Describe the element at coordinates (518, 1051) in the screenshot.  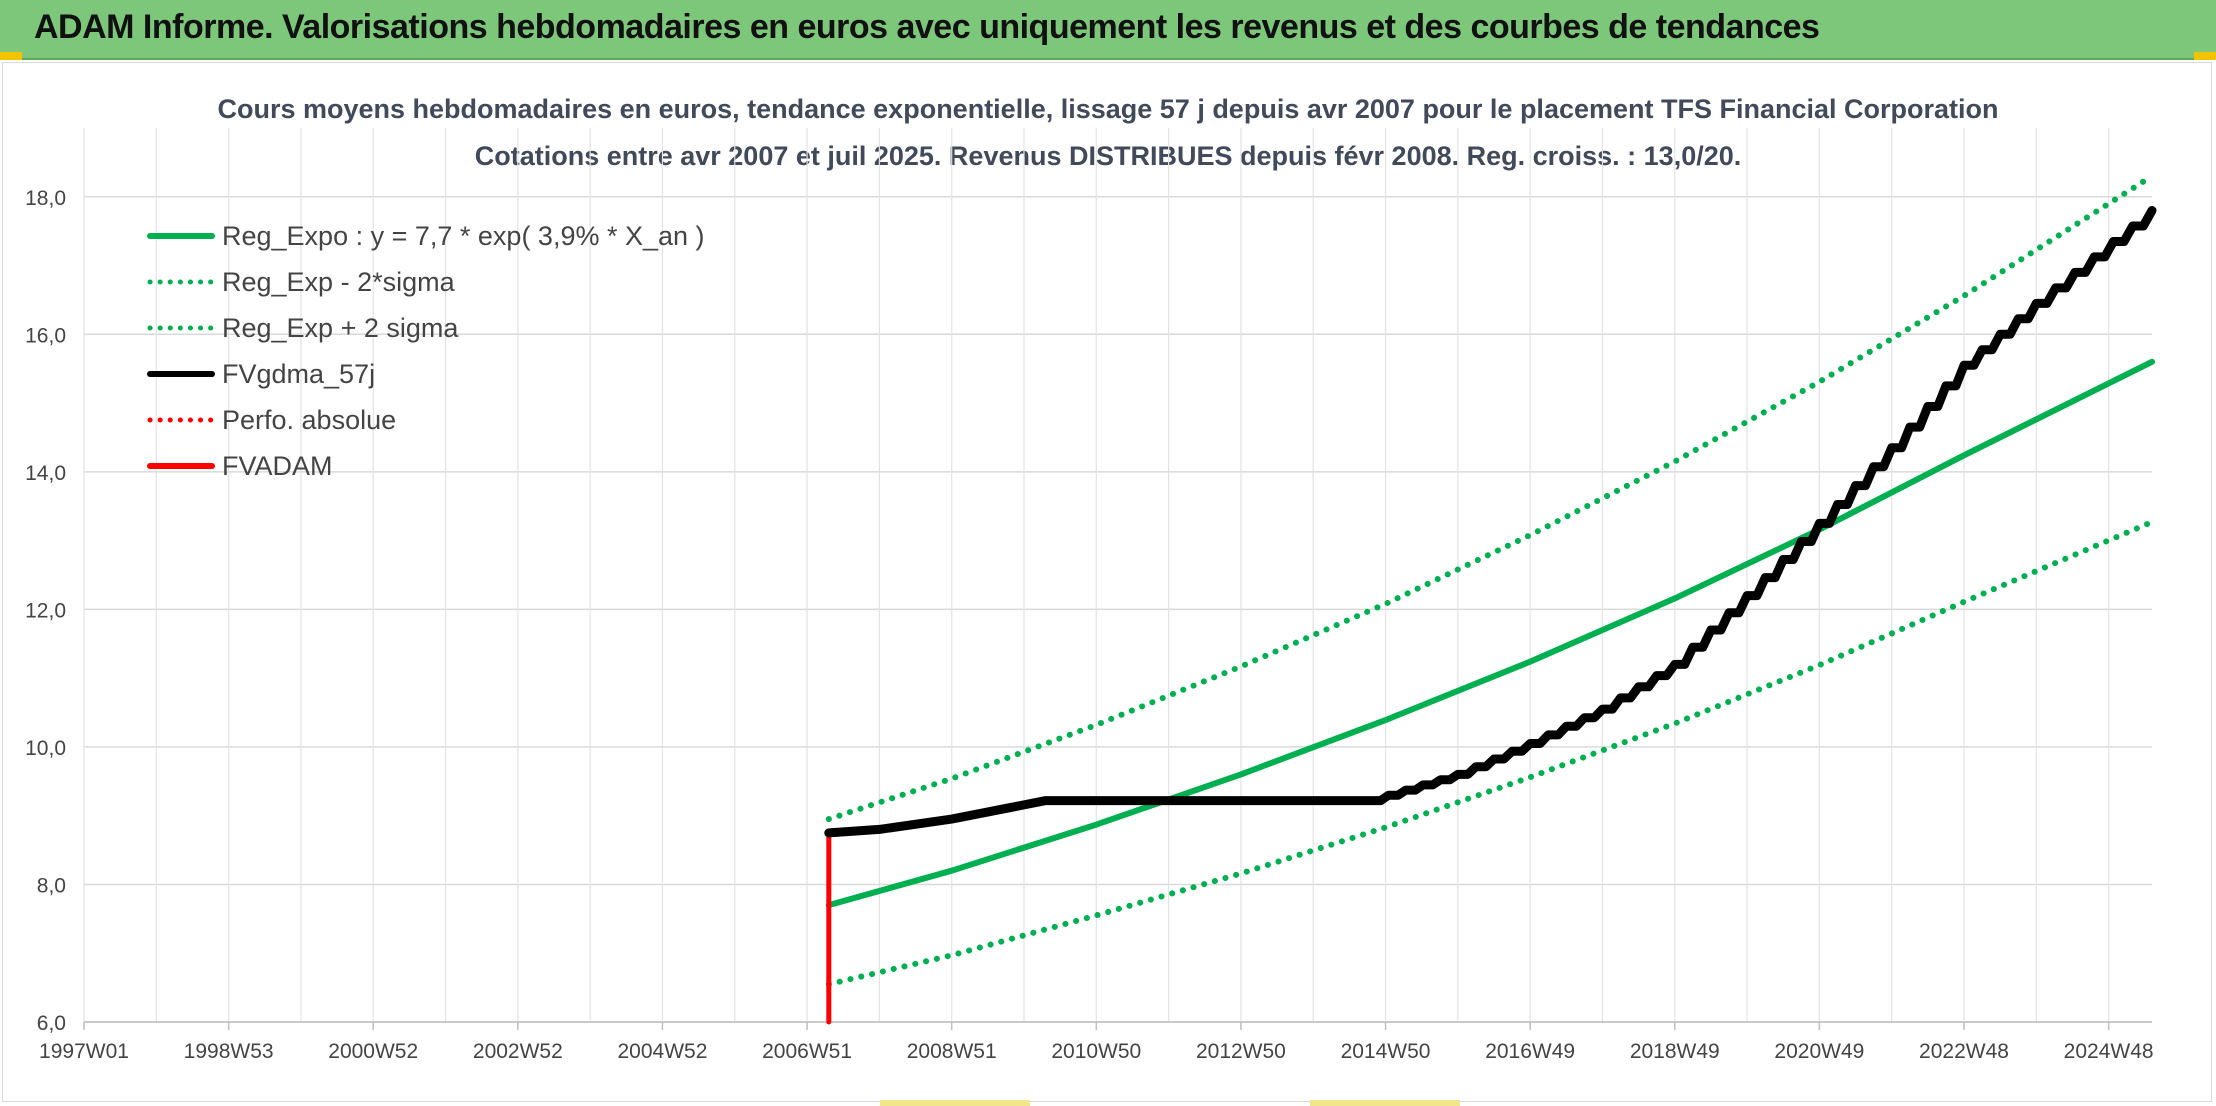
I see `x-tick-label: 2002W52` at that location.